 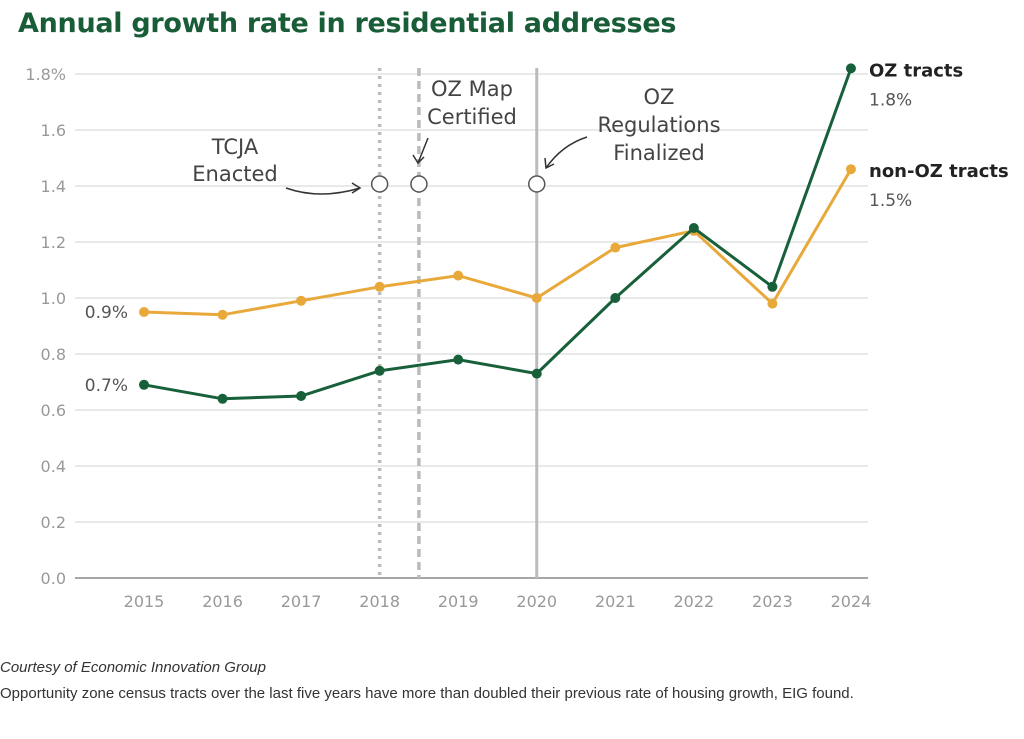 I want to click on series-label: non-OZ tracts, so click(x=939, y=171).